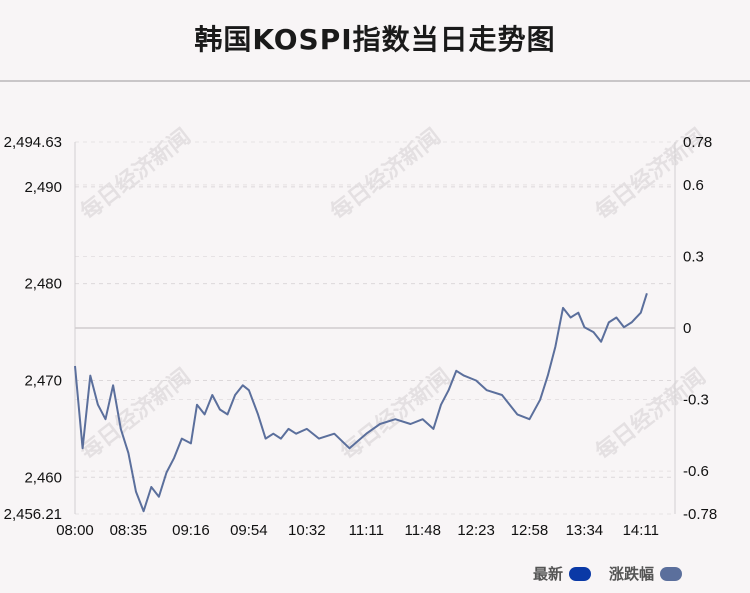 Image resolution: width=750 pixels, height=593 pixels. Describe the element at coordinates (530, 530) in the screenshot. I see `x-tick-label: 12:58` at that location.